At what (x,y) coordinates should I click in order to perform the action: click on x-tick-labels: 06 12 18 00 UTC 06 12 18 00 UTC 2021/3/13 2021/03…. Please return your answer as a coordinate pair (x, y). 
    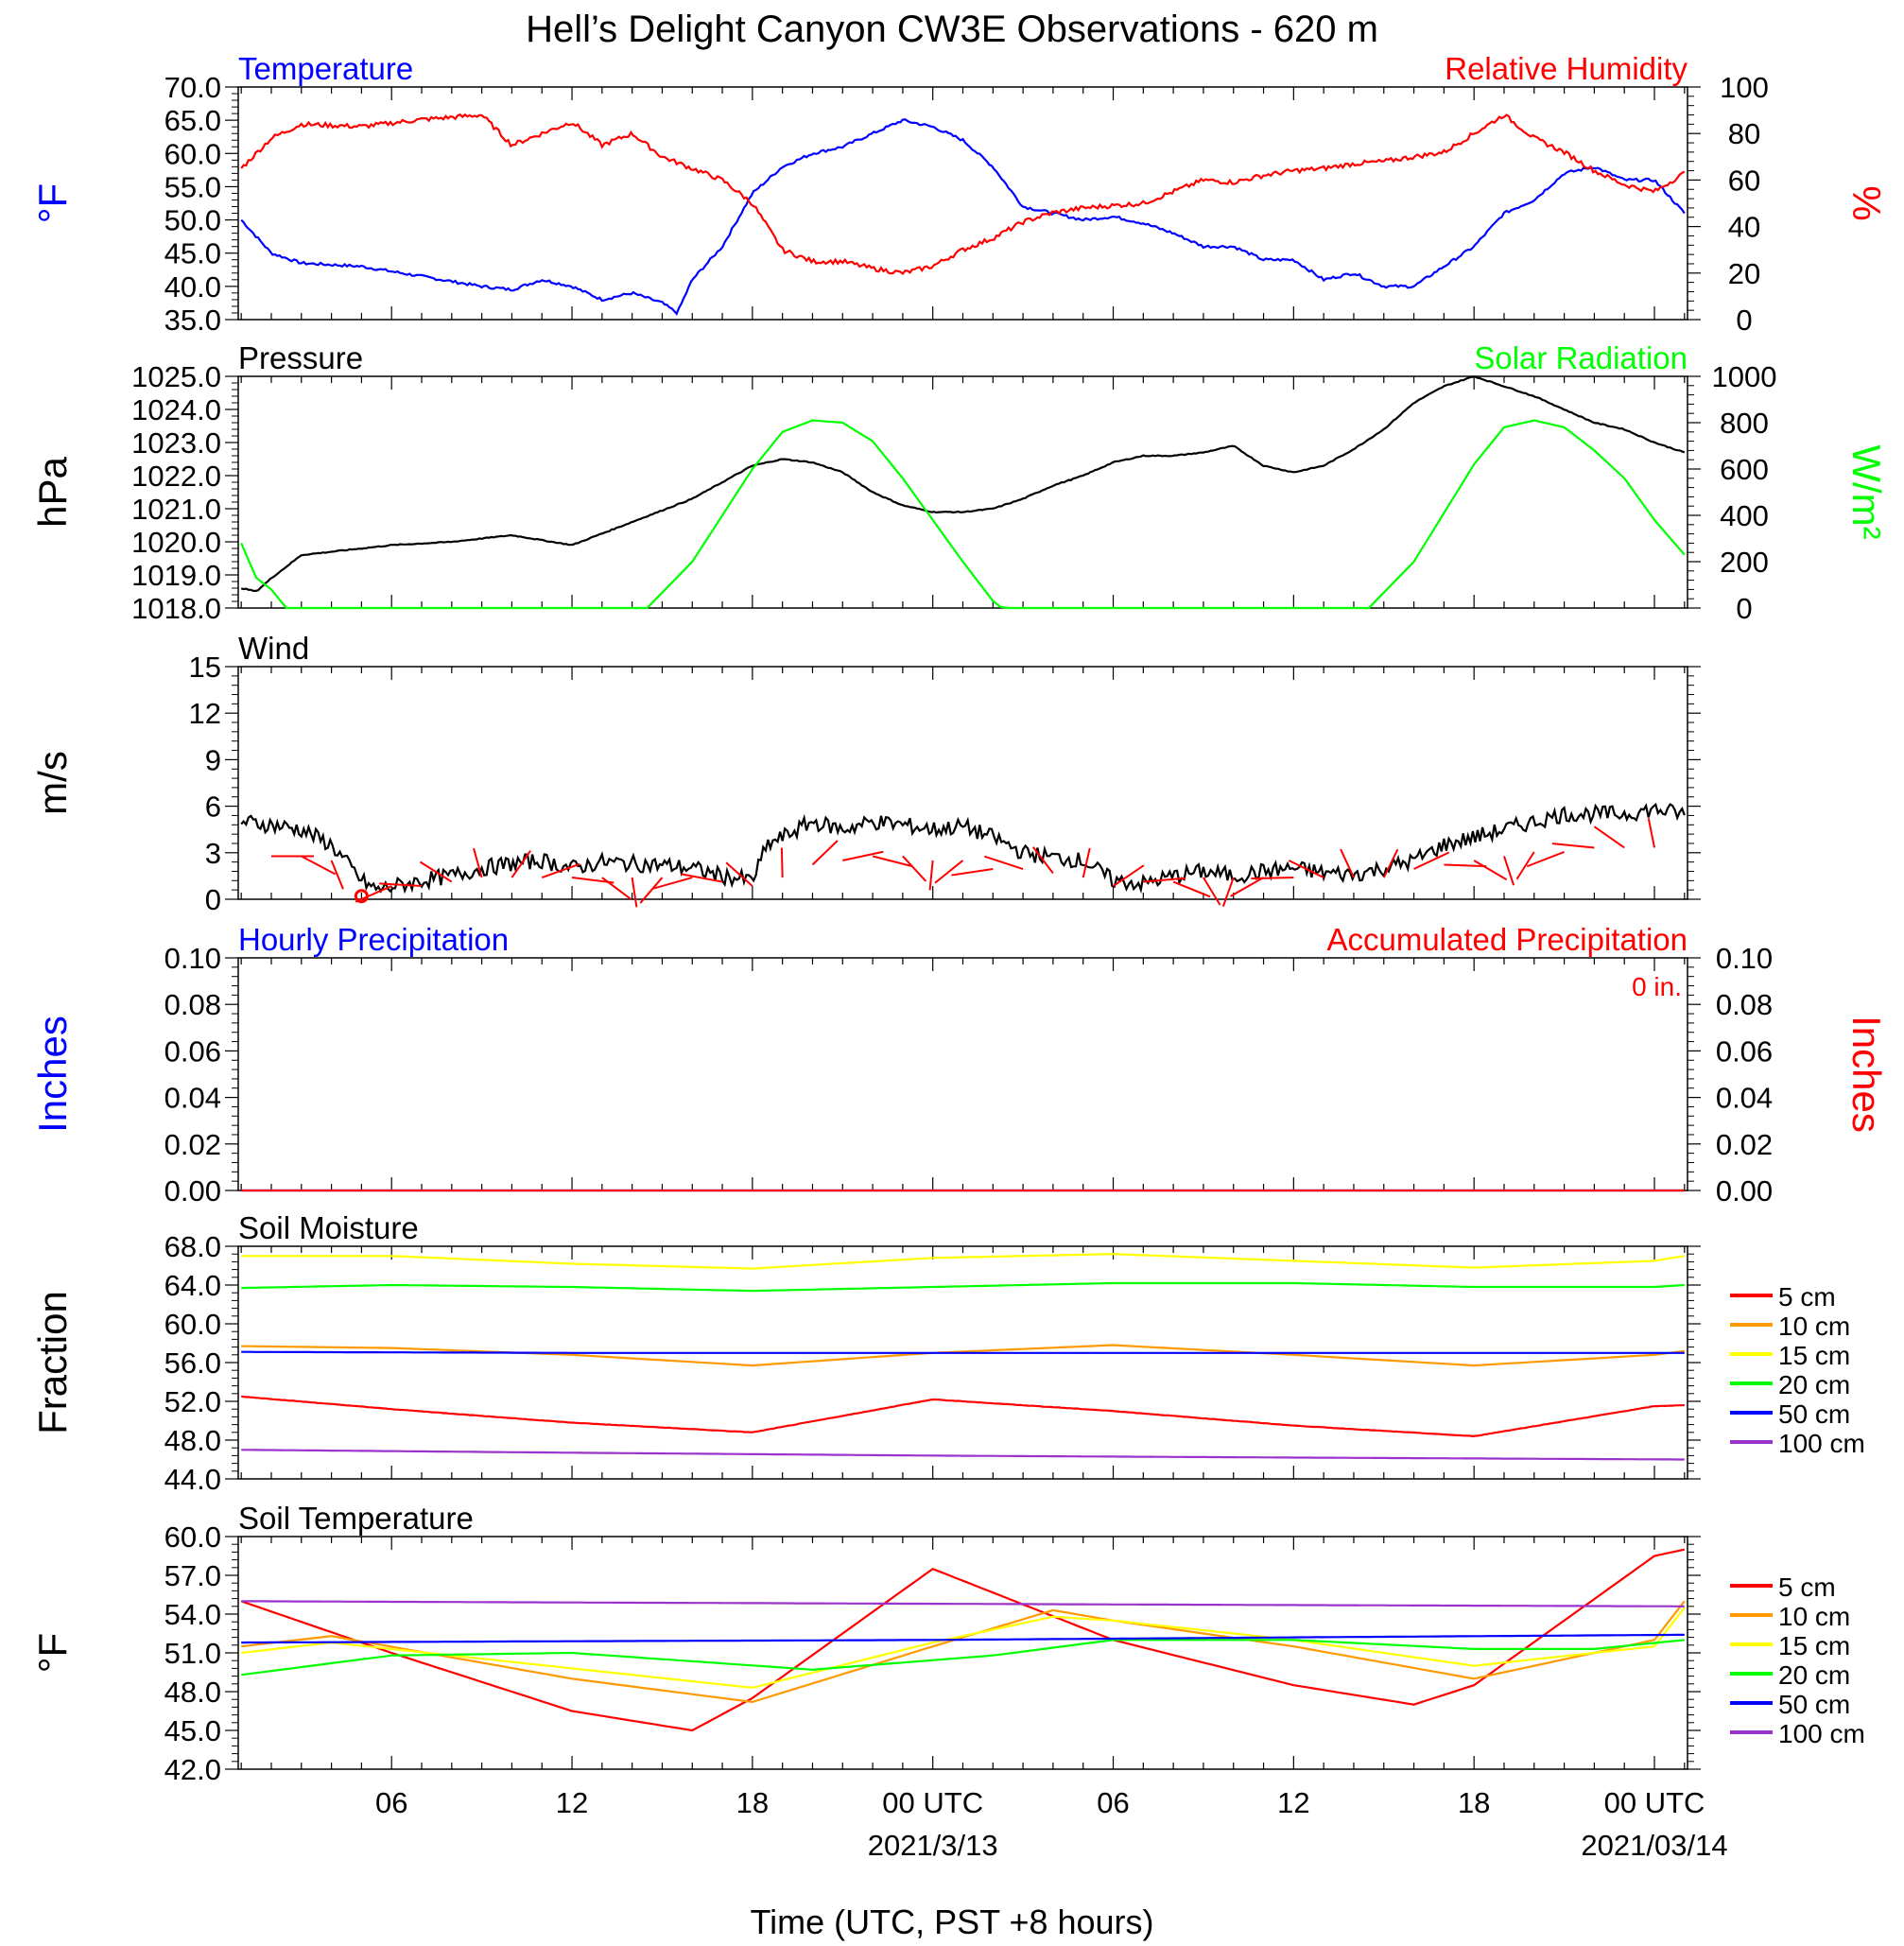
    Looking at the image, I should click on (1051, 1824).